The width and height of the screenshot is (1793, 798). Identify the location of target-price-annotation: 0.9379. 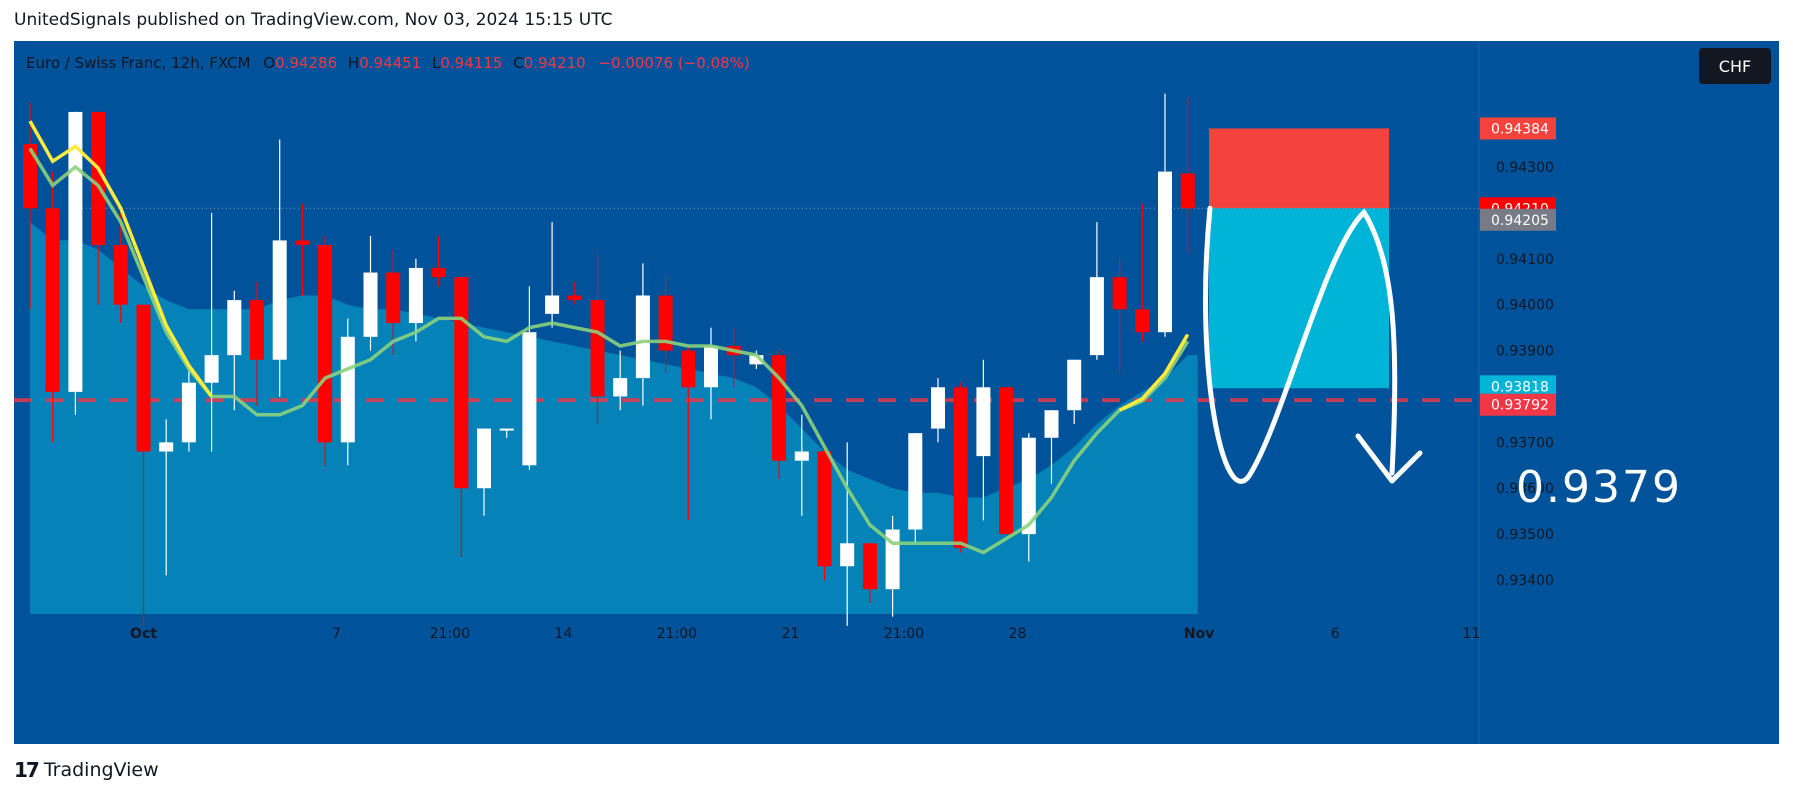
(1599, 487).